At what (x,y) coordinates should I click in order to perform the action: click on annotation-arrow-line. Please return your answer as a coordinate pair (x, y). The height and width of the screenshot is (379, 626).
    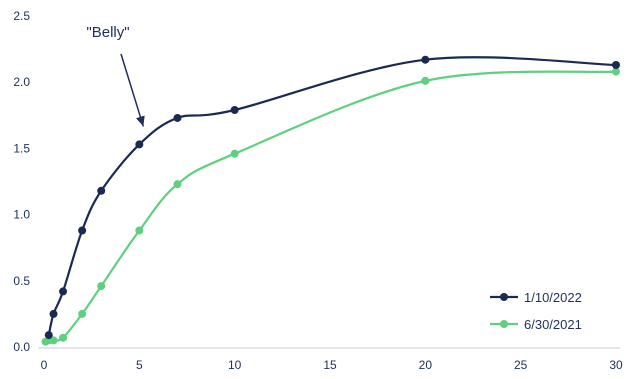
    Looking at the image, I should click on (132, 90).